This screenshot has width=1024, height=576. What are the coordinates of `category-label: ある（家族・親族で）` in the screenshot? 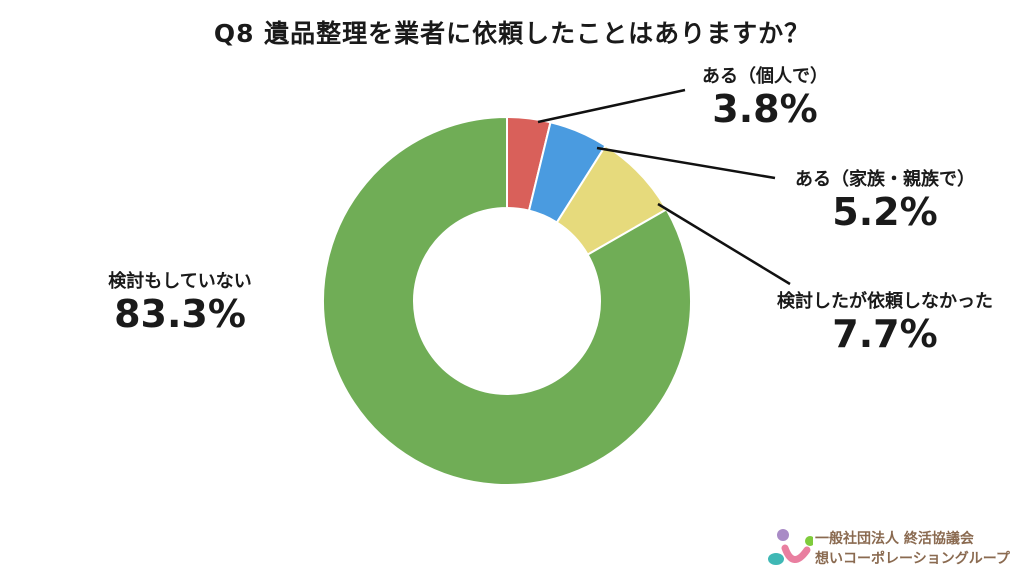 It's located at (885, 179).